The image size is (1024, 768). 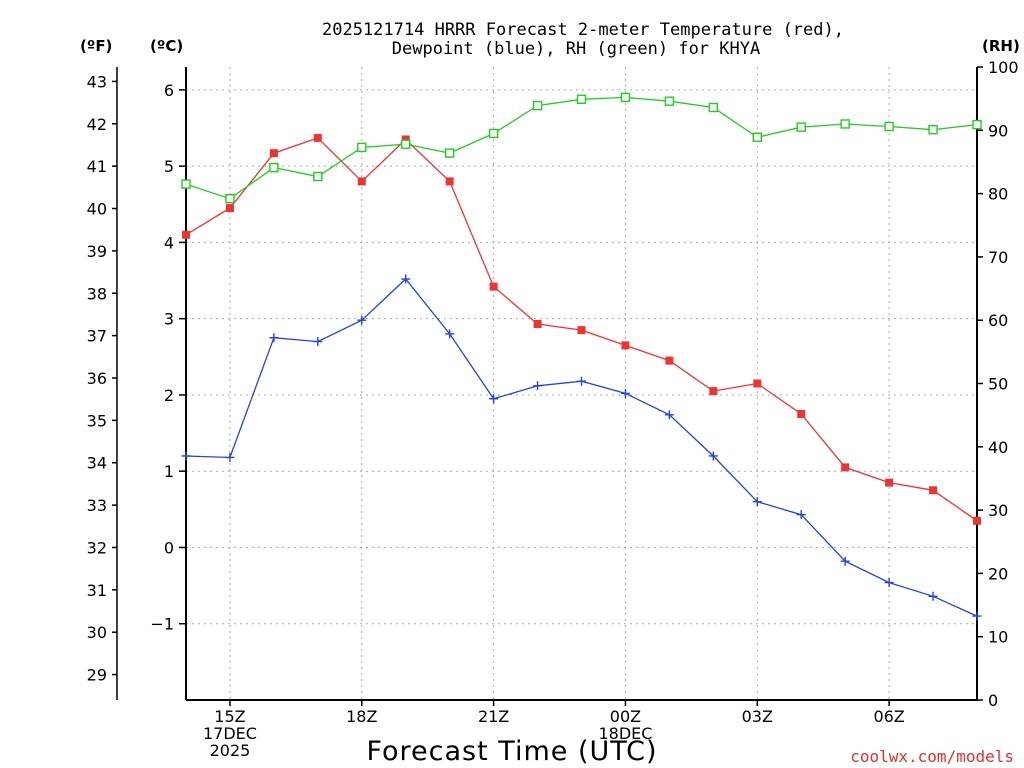 What do you see at coordinates (998, 130) in the screenshot?
I see `rh-tick-label: 90` at bounding box center [998, 130].